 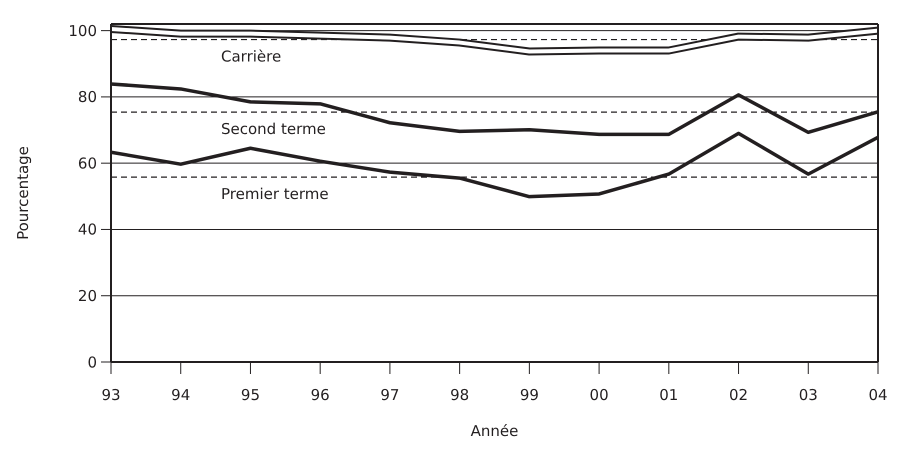 What do you see at coordinates (599, 395) in the screenshot?
I see `x-tick-label: 00` at bounding box center [599, 395].